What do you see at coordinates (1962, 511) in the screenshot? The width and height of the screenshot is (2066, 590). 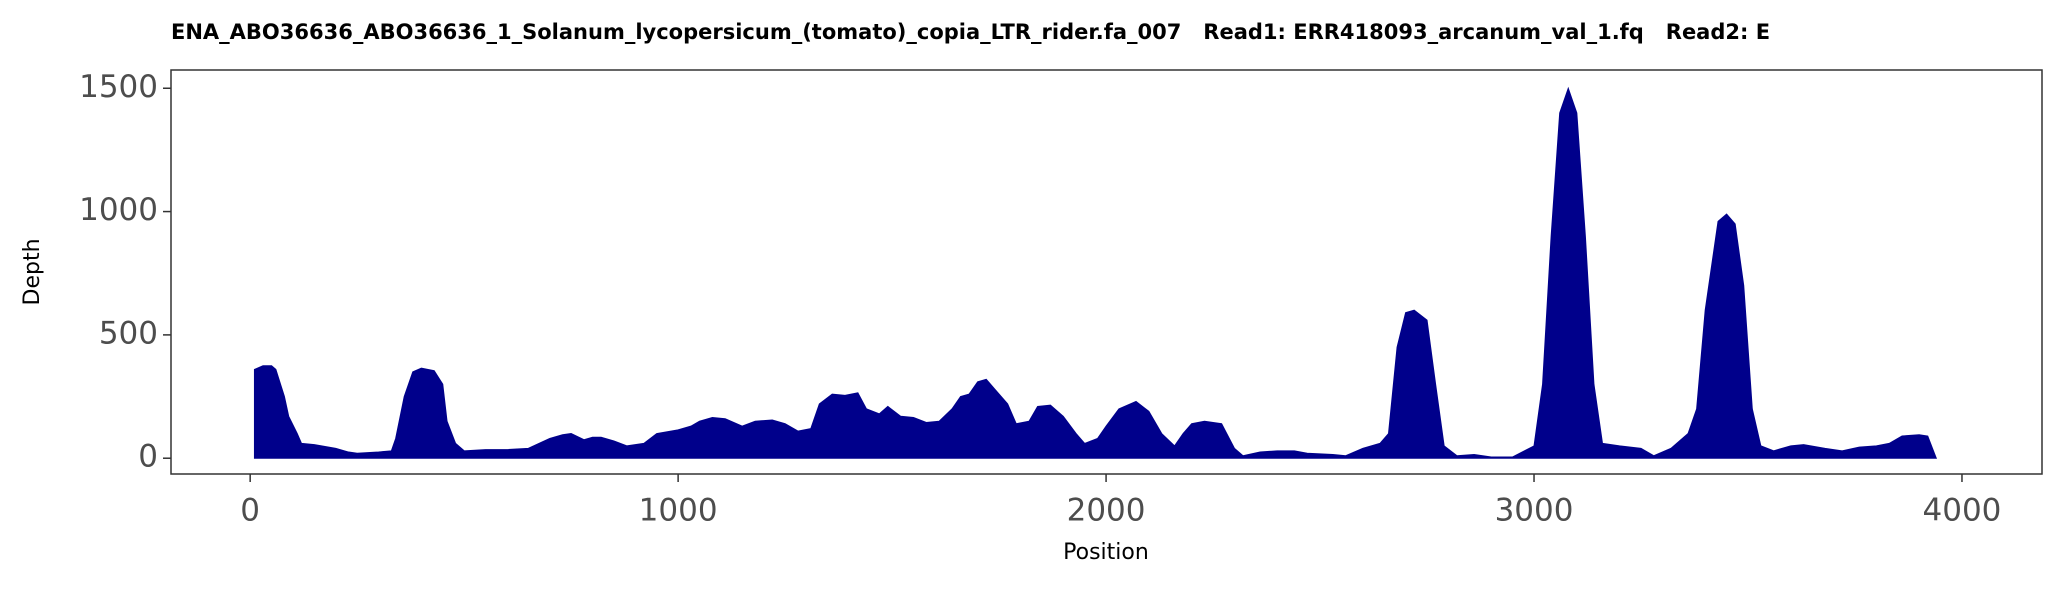 I see `x-tick-label: 4000` at bounding box center [1962, 511].